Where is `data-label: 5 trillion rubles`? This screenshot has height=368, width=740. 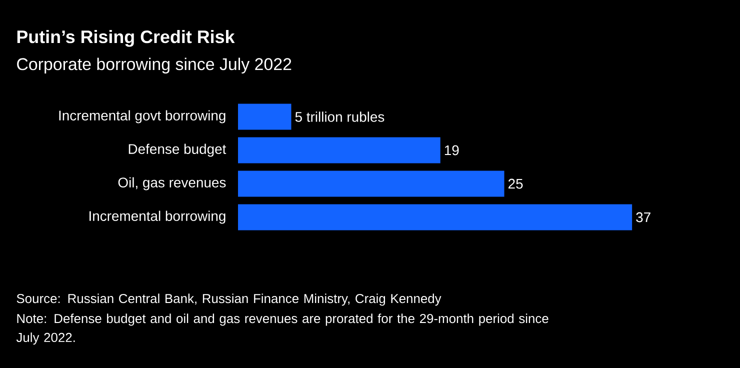
data-label: 5 trillion rubles is located at coordinates (339, 117).